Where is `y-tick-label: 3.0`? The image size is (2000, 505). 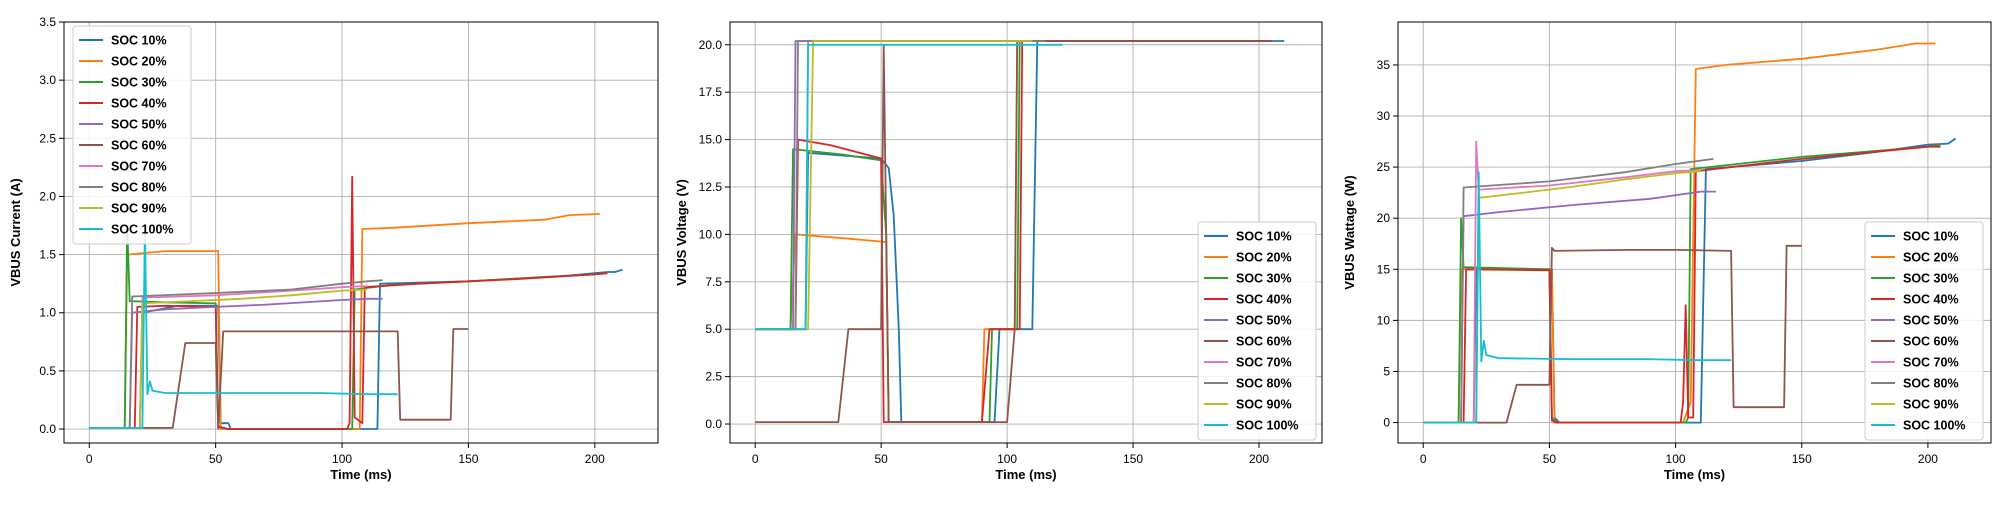 y-tick-label: 3.0 is located at coordinates (47, 80).